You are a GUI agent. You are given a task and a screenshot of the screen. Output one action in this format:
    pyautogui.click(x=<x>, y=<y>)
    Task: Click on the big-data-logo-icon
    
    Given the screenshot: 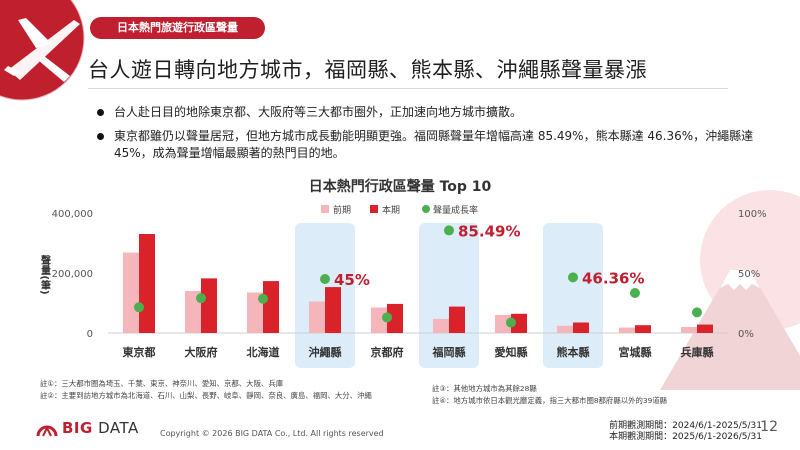 What is the action you would take?
    pyautogui.click(x=47, y=431)
    